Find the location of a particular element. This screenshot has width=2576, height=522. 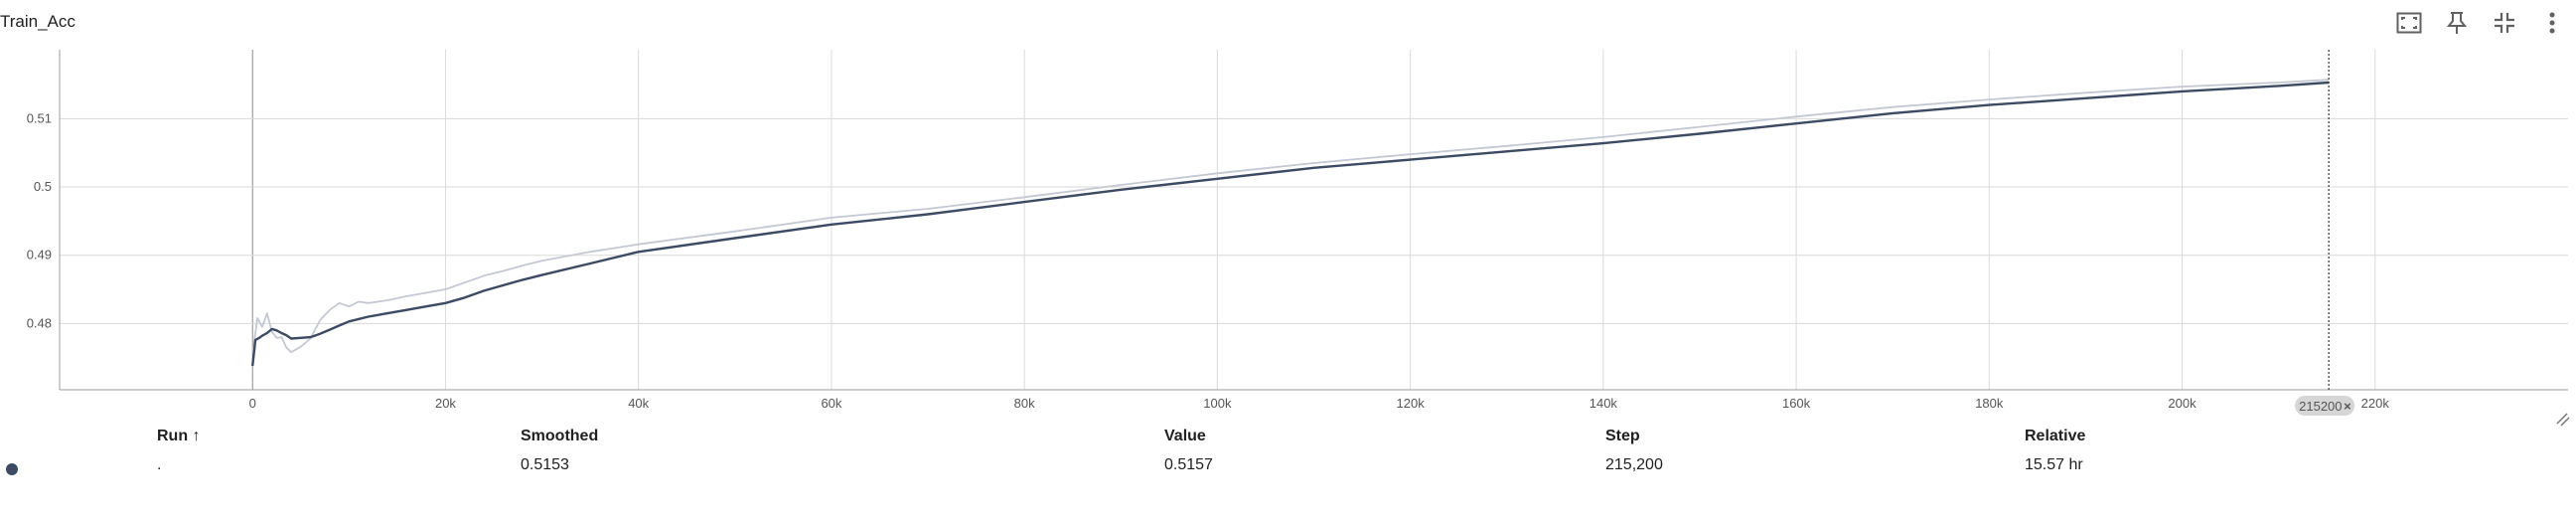

more-options-button is located at coordinates (2552, 23).